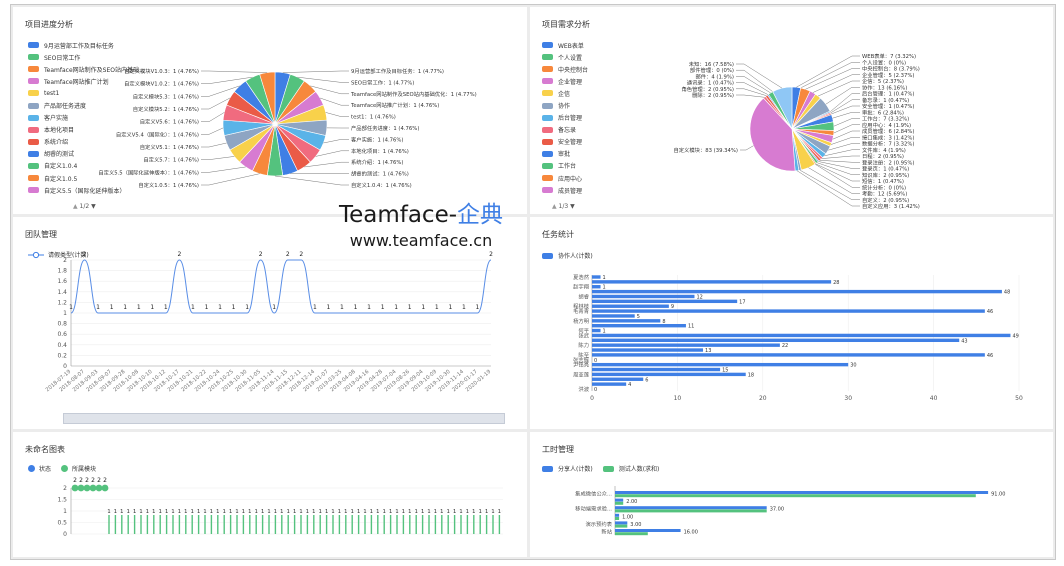 The height and width of the screenshot is (566, 1064). I want to click on legend-item: 企业管理, so click(565, 81).